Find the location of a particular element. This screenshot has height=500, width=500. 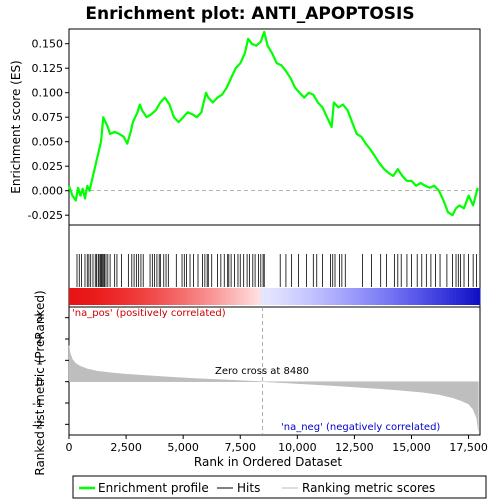

hit-markers is located at coordinates (276, 270).